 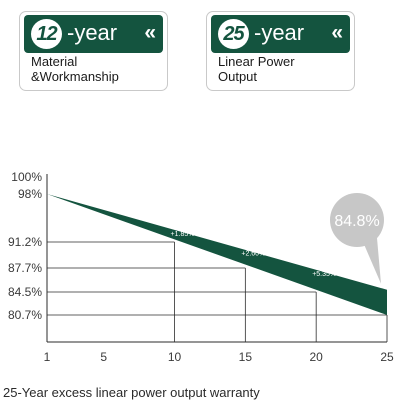 I want to click on warranty-badge-material: 12 -year « Material &Workmanship, so click(x=93, y=51).